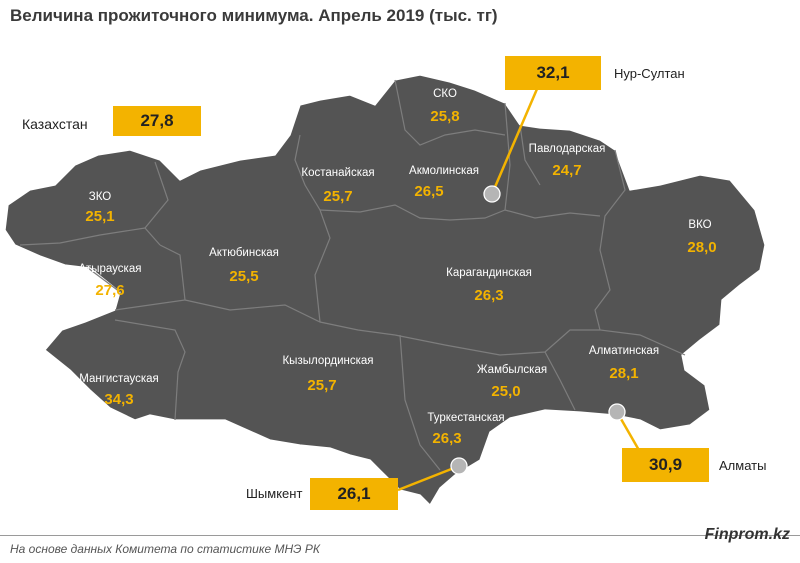 This screenshot has height=563, width=800. What do you see at coordinates (428, 478) in the screenshot?
I see `shymkent-pointer` at bounding box center [428, 478].